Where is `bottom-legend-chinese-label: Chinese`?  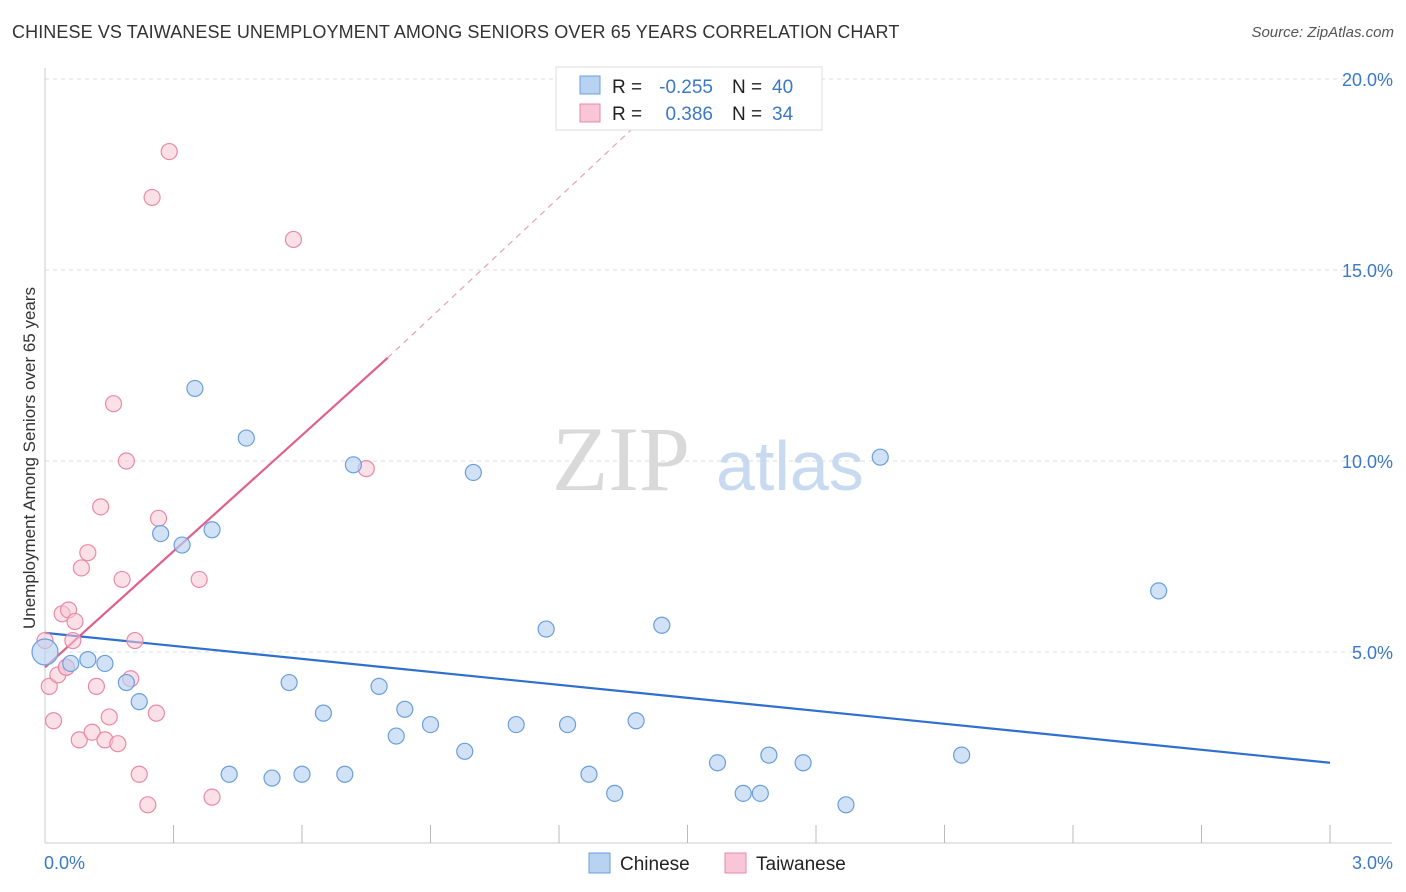
bottom-legend-chinese-label: Chinese is located at coordinates (655, 864).